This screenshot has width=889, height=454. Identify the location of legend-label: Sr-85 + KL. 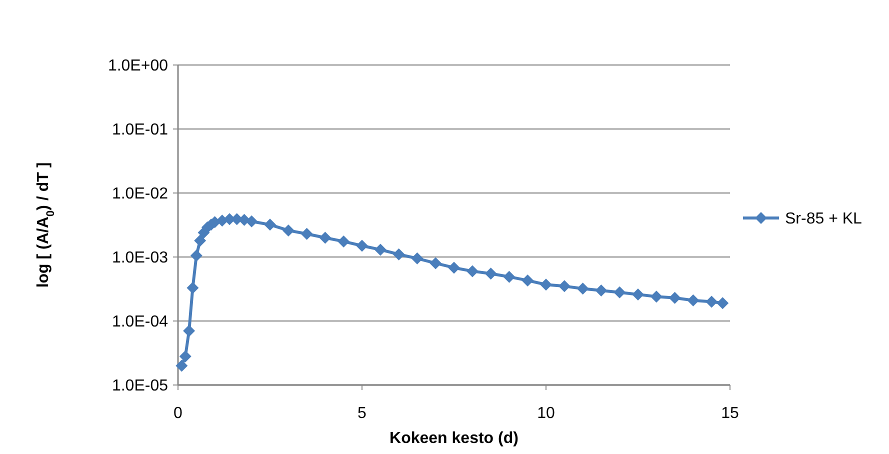
(823, 219).